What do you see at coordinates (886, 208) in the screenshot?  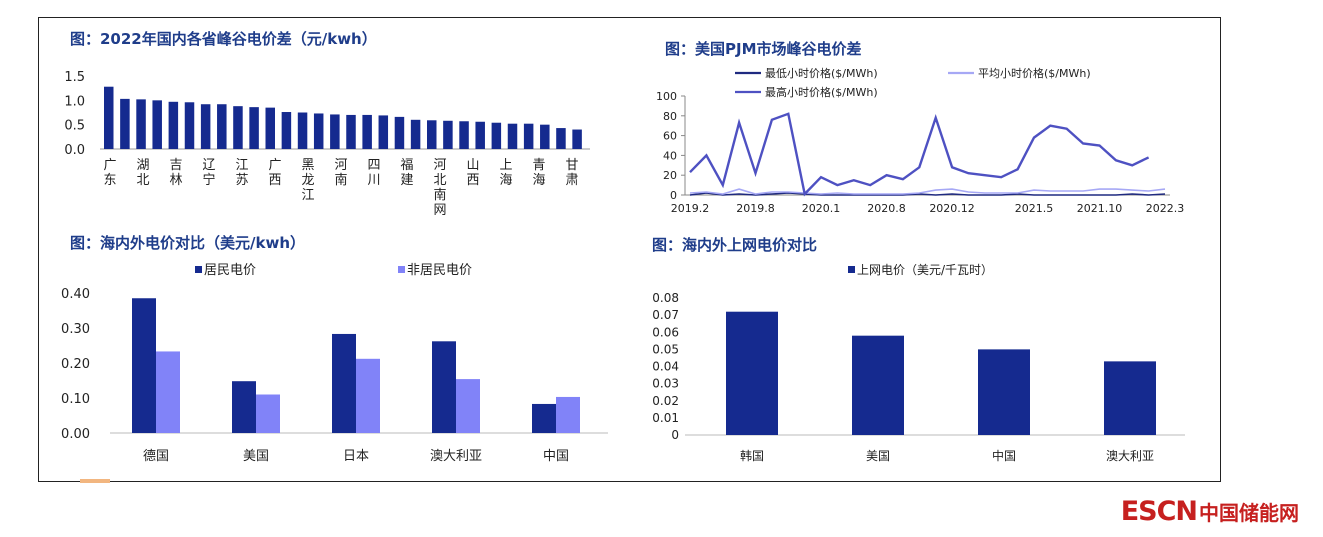 I see `x-tick-label: 2020.8` at bounding box center [886, 208].